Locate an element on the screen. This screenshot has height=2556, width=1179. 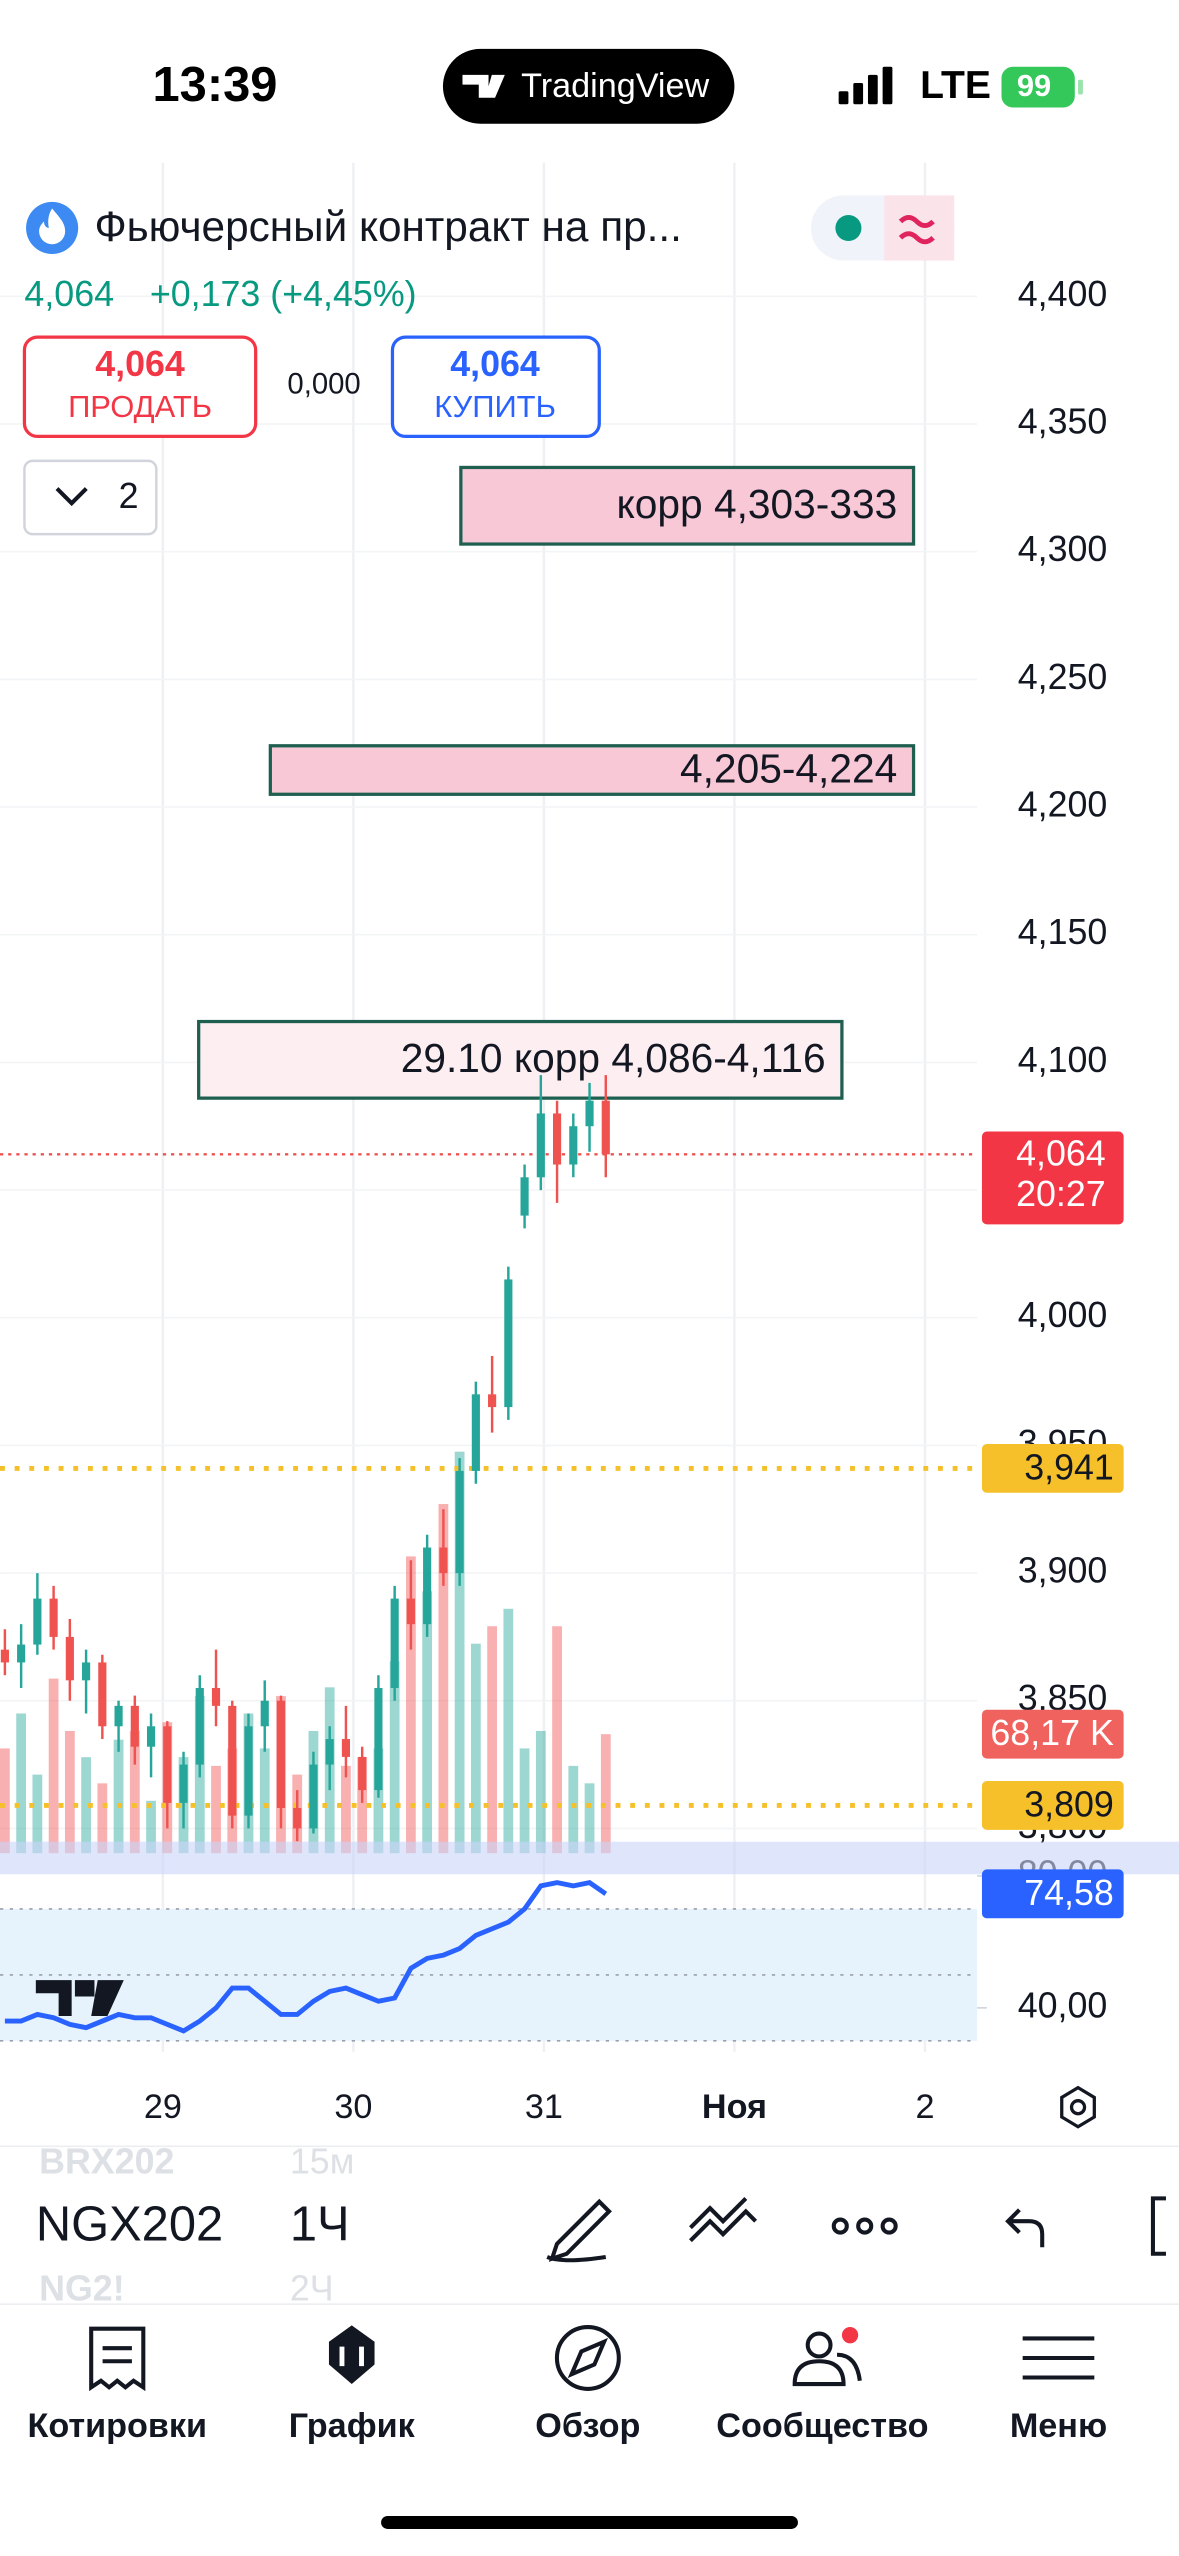
indicators-count: 2 is located at coordinates (129, 496).